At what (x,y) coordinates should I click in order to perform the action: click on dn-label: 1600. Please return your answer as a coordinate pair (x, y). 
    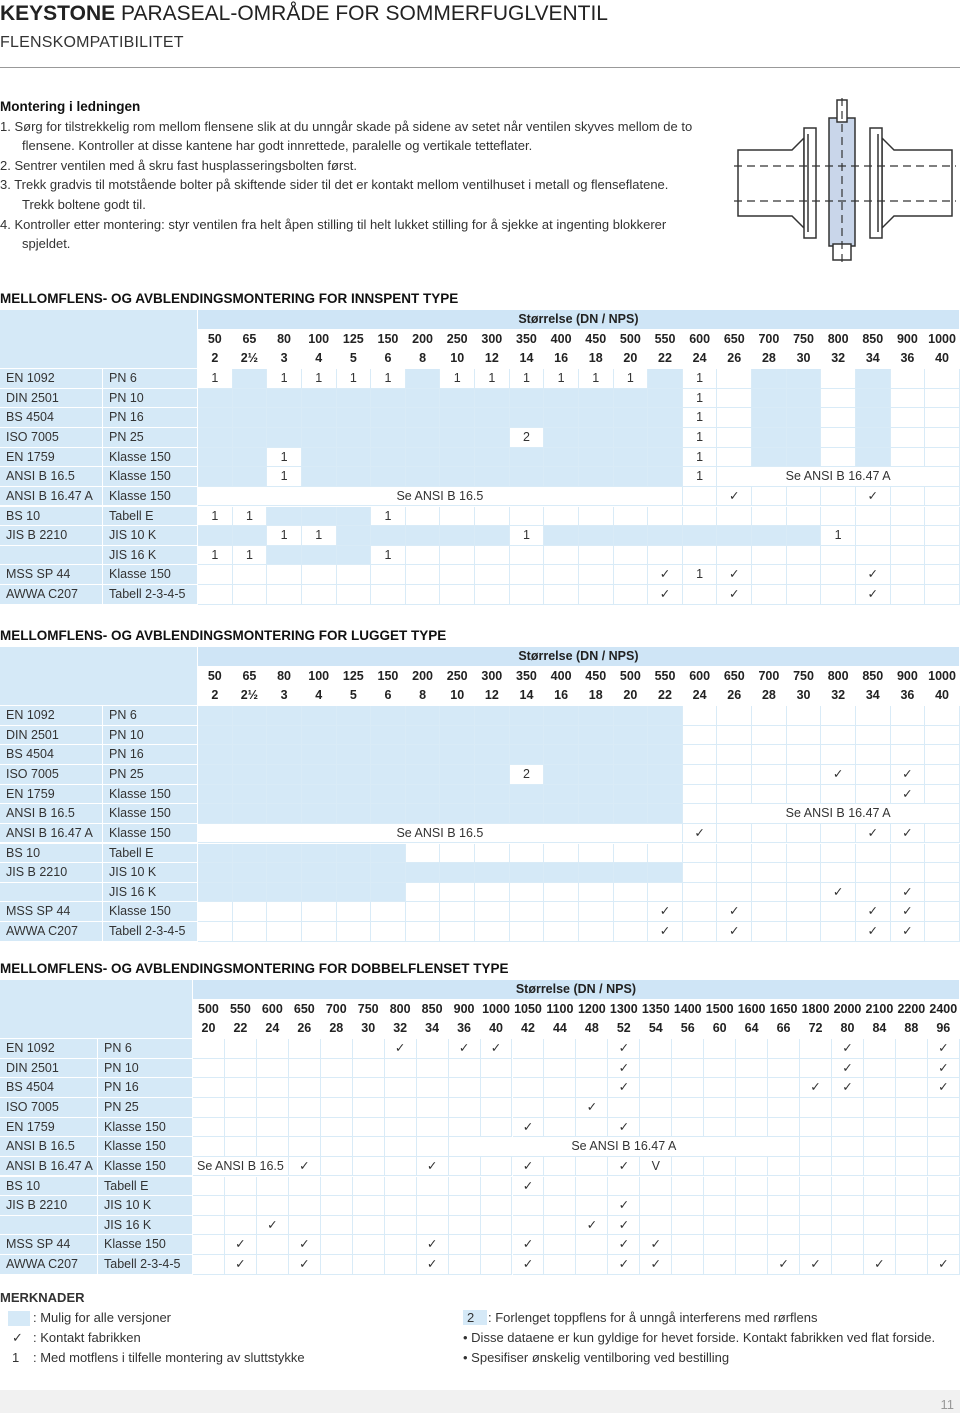
    Looking at the image, I should click on (752, 1009).